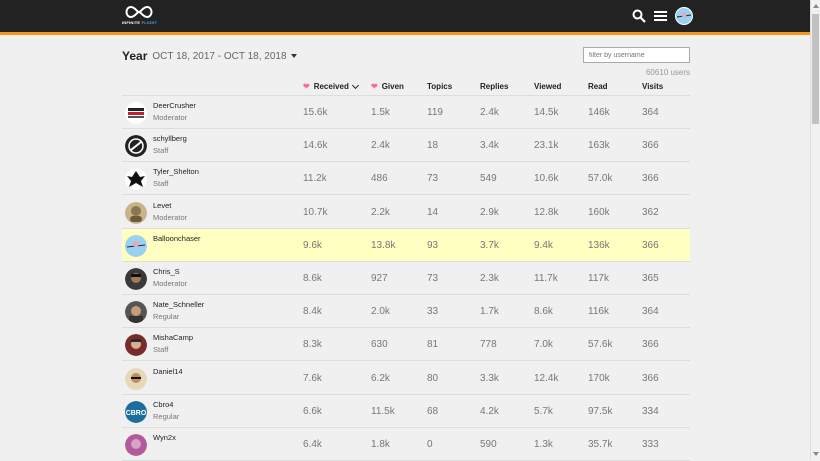 Image resolution: width=820 pixels, height=461 pixels. I want to click on cell-topics: 80, so click(433, 378).